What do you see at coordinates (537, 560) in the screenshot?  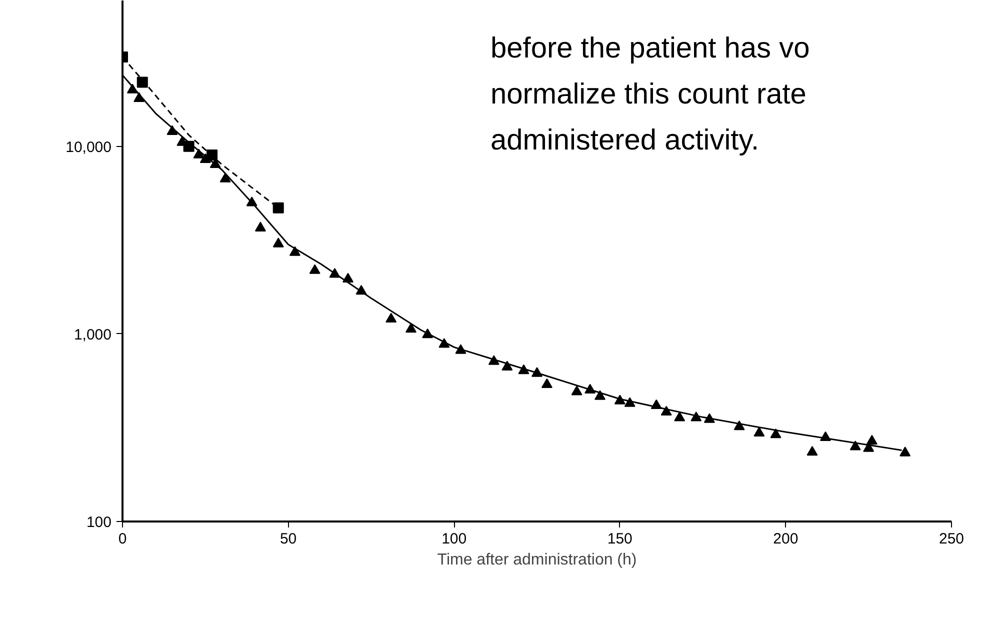 I see `x-axis-title: Time after administration (h)` at bounding box center [537, 560].